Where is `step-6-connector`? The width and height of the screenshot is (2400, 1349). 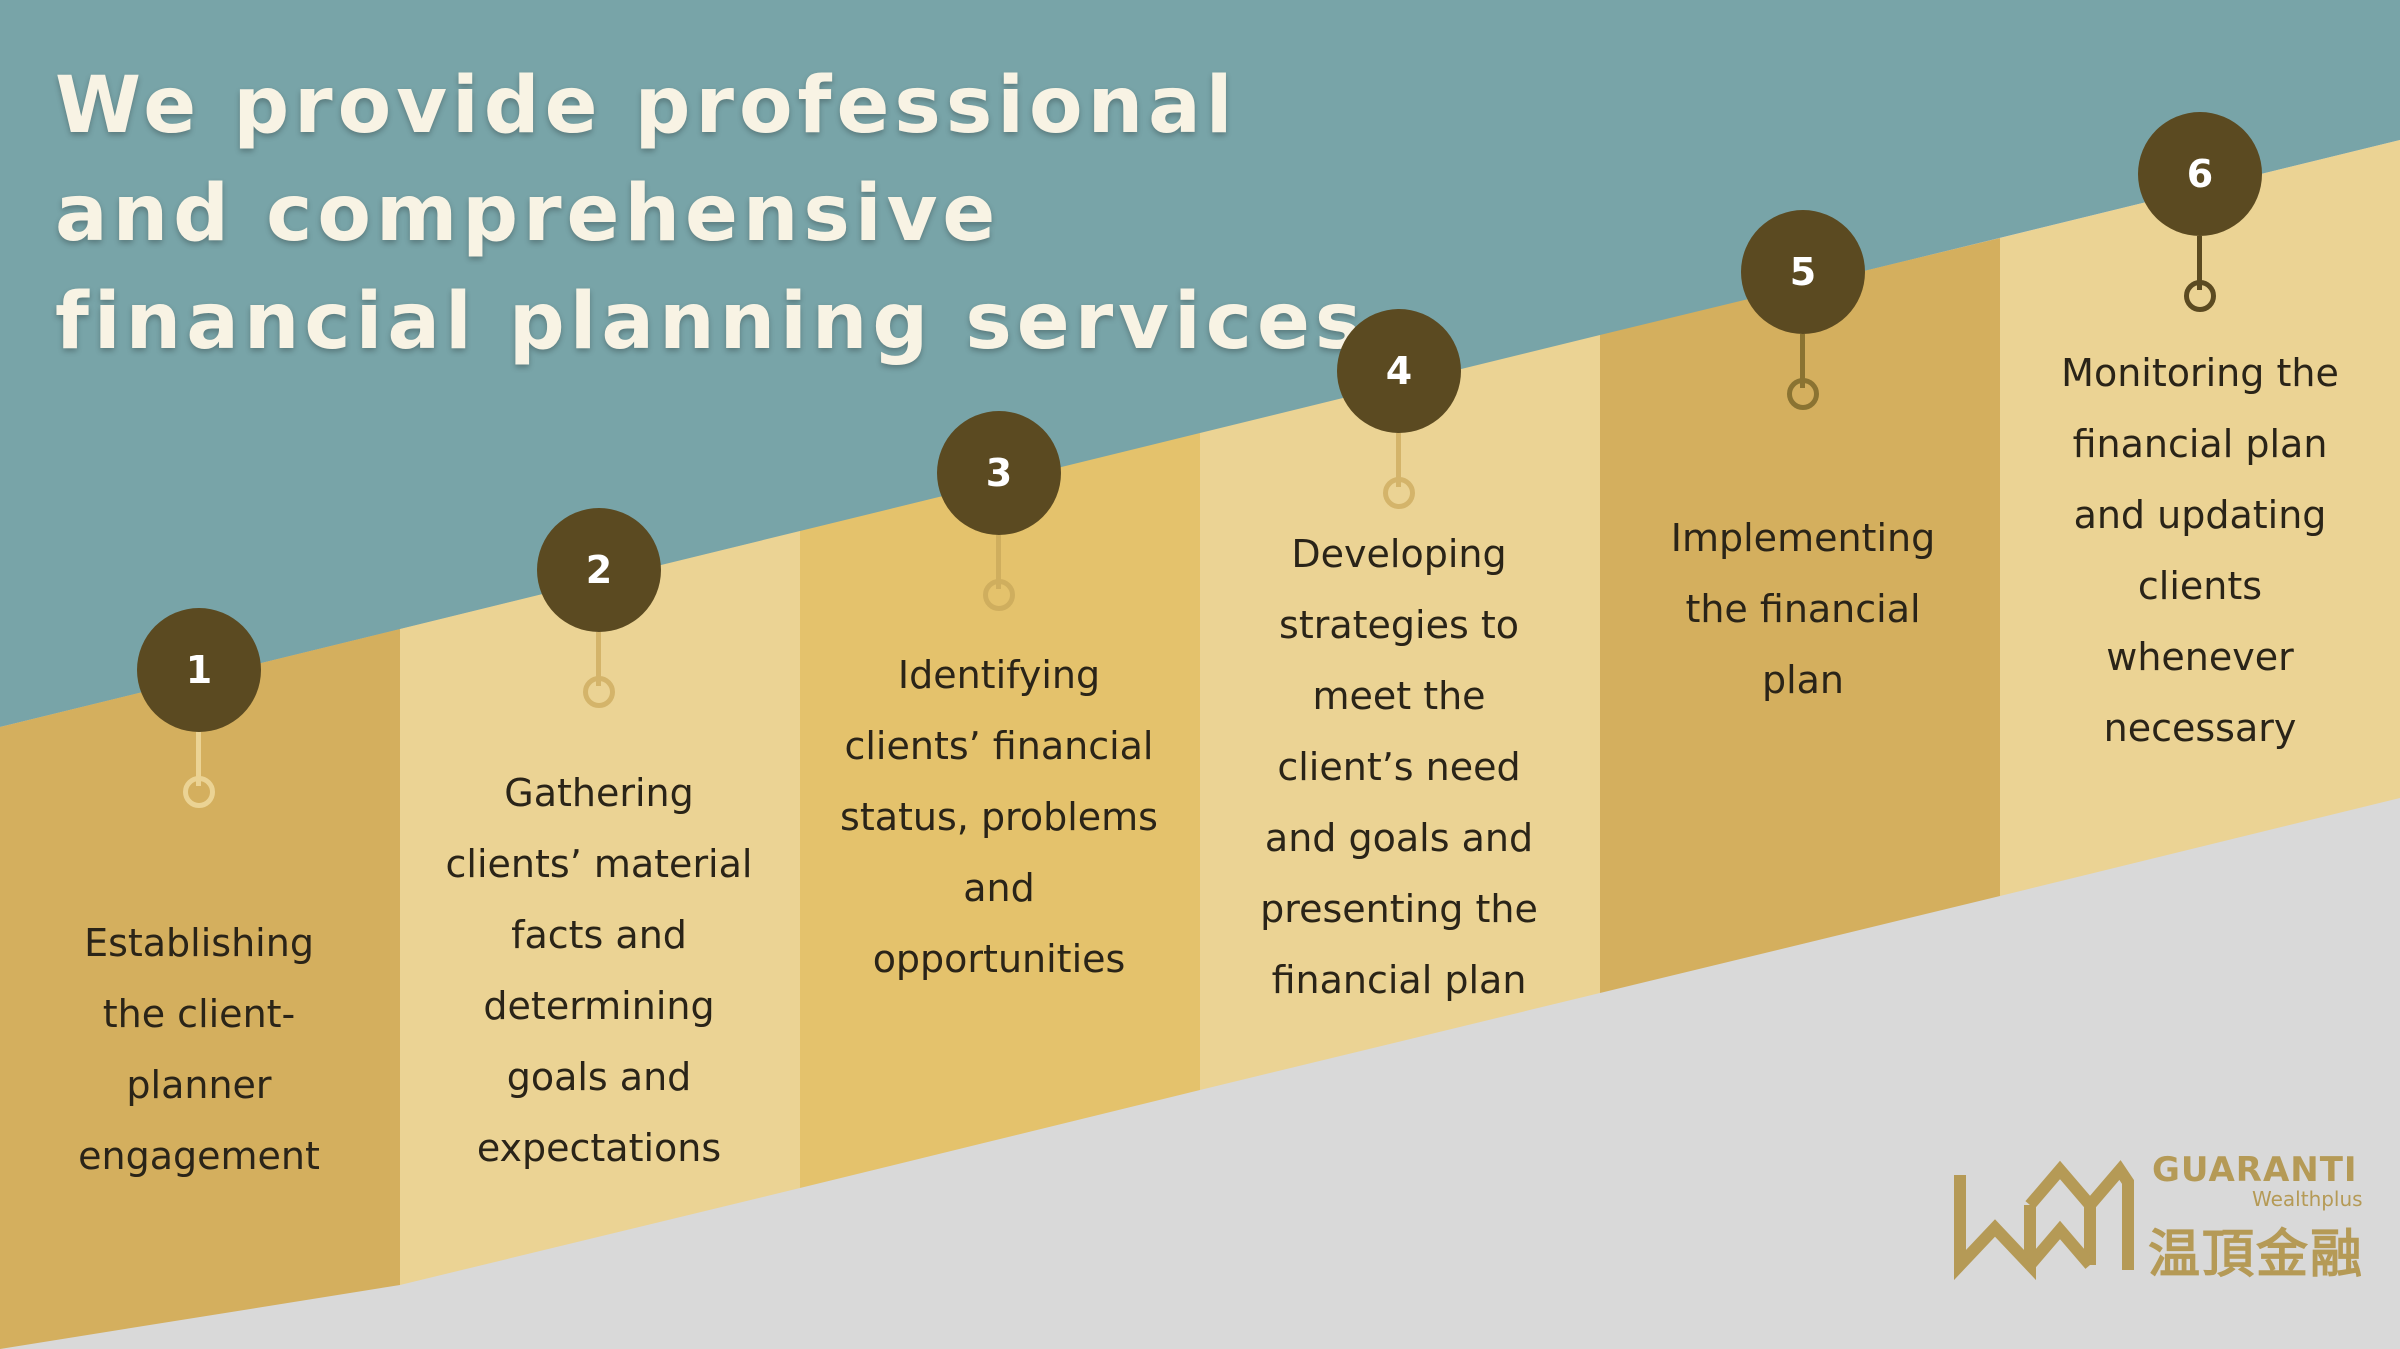
step-6-connector is located at coordinates (2199, 263).